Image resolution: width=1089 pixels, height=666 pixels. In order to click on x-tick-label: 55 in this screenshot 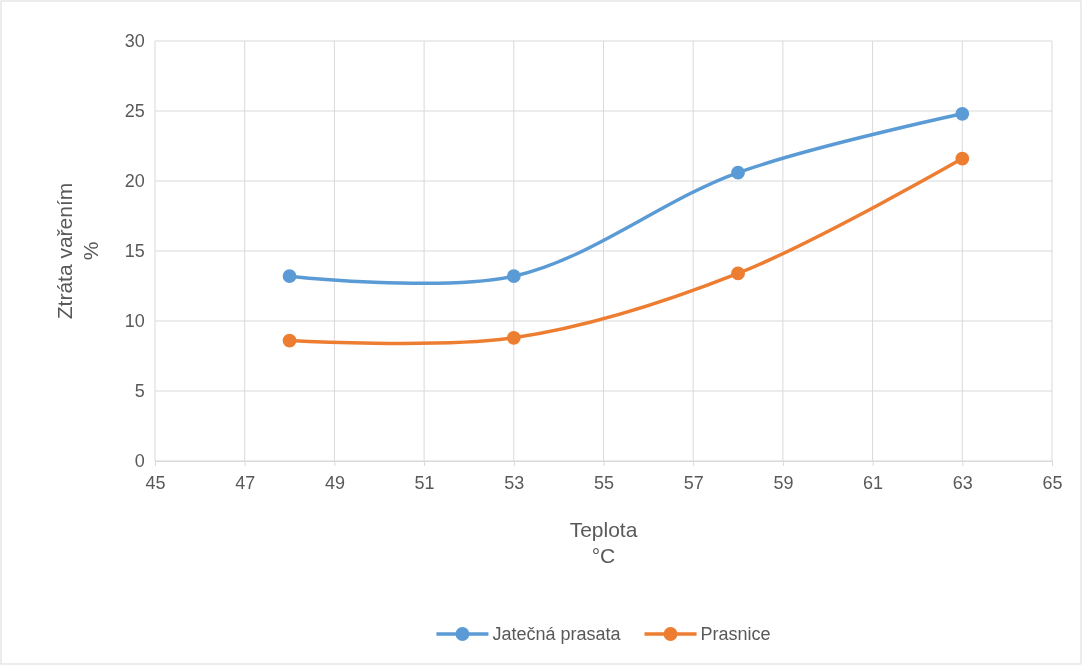, I will do `click(604, 482)`.